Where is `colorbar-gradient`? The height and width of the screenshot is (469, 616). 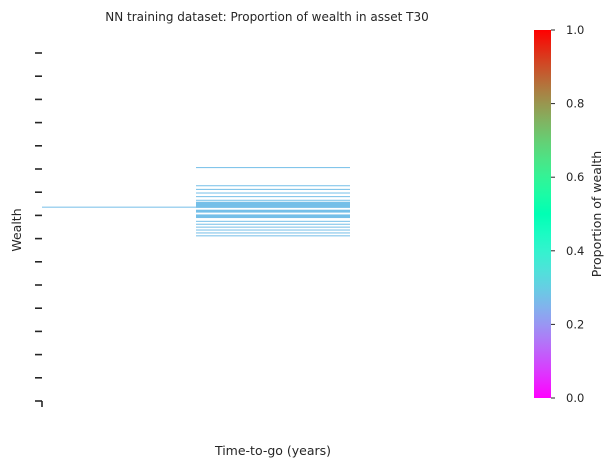 colorbar-gradient is located at coordinates (542, 214).